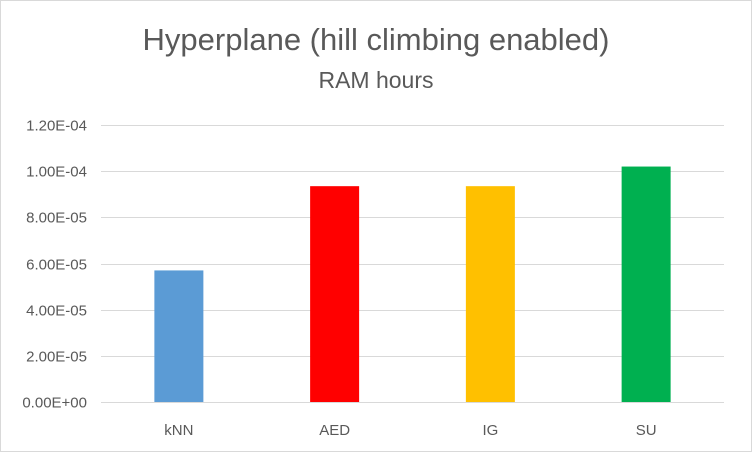 The height and width of the screenshot is (452, 752). What do you see at coordinates (490, 430) in the screenshot?
I see `x-tick-label: IG` at bounding box center [490, 430].